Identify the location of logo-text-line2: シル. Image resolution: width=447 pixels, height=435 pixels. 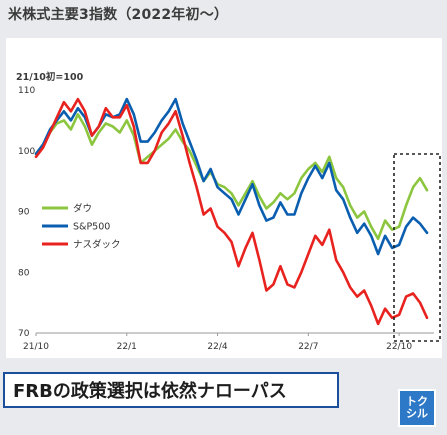
(417, 413).